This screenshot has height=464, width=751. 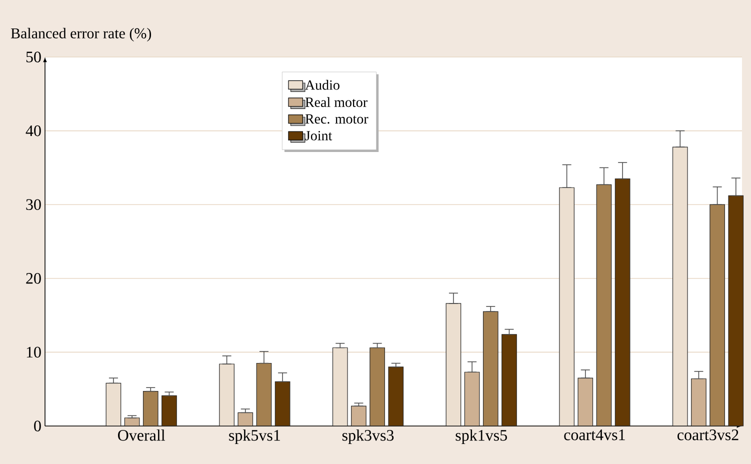 What do you see at coordinates (322, 85) in the screenshot?
I see `legend-label: Audio` at bounding box center [322, 85].